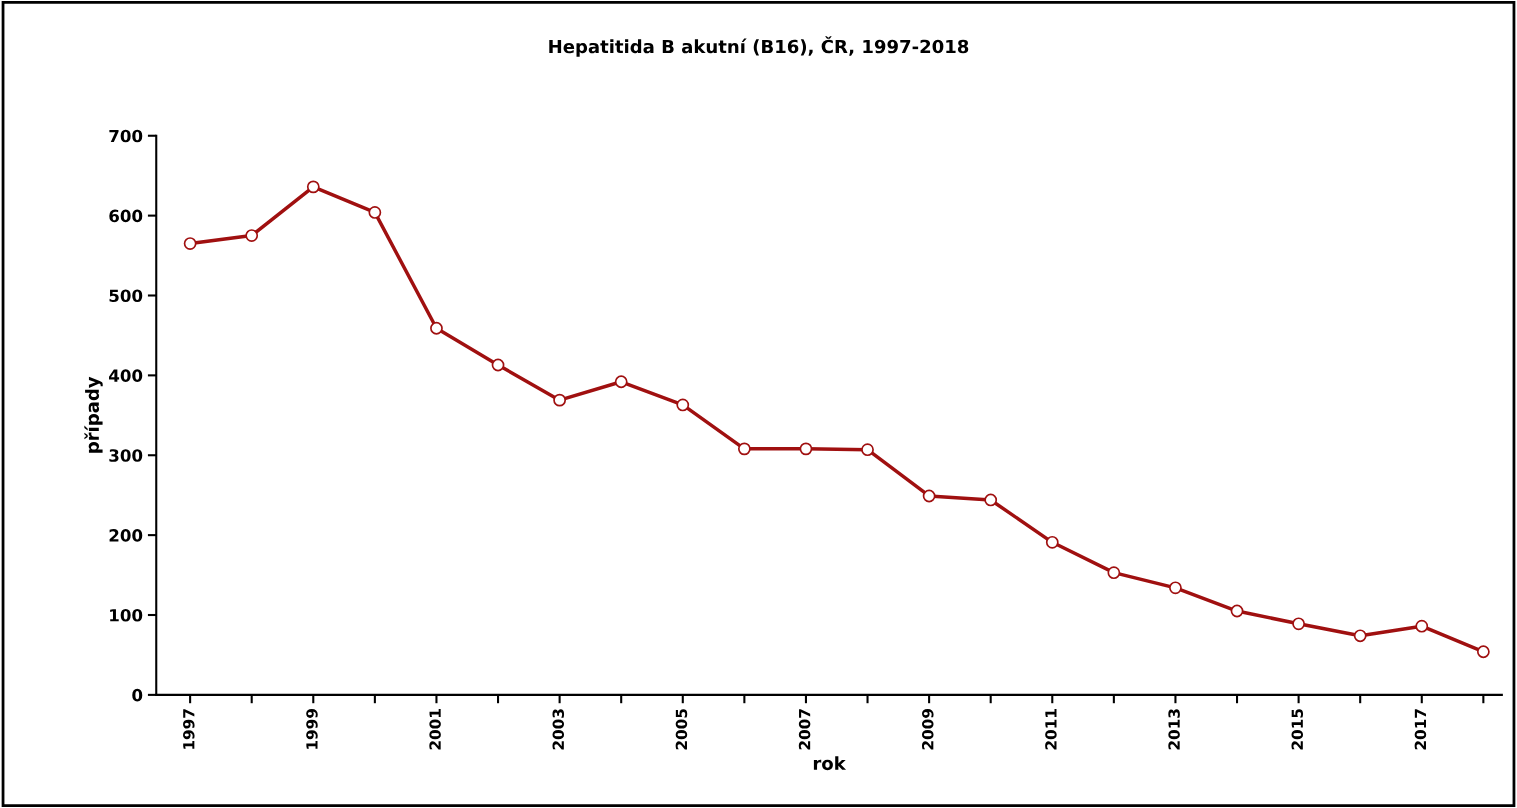 The image size is (1517, 808). Describe the element at coordinates (126, 375) in the screenshot. I see `y-tick-label: 400` at that location.